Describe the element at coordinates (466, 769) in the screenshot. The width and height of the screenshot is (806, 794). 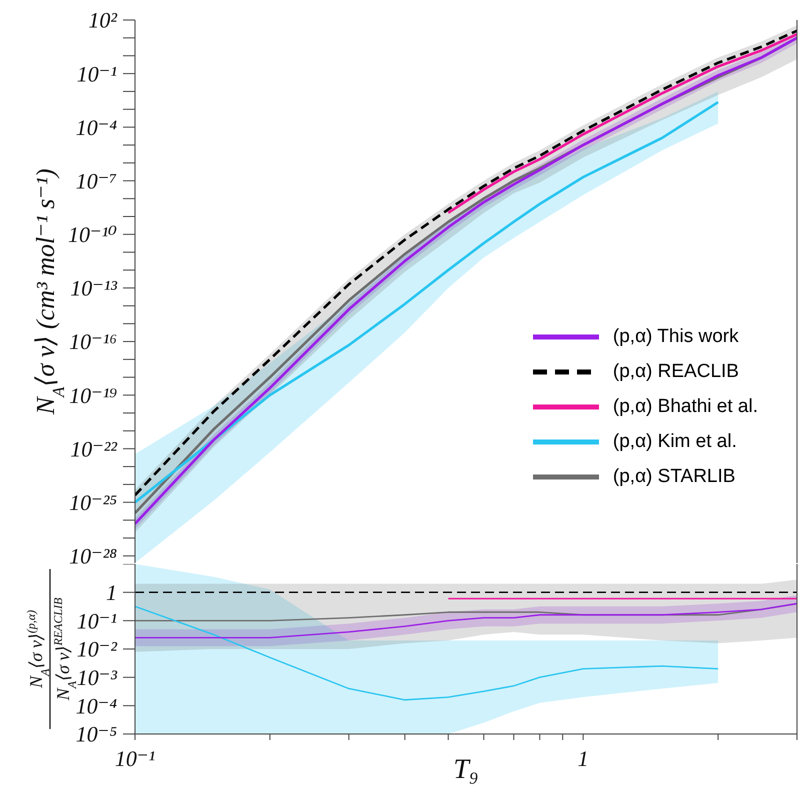
I see `x-axis-title: T₉` at that location.